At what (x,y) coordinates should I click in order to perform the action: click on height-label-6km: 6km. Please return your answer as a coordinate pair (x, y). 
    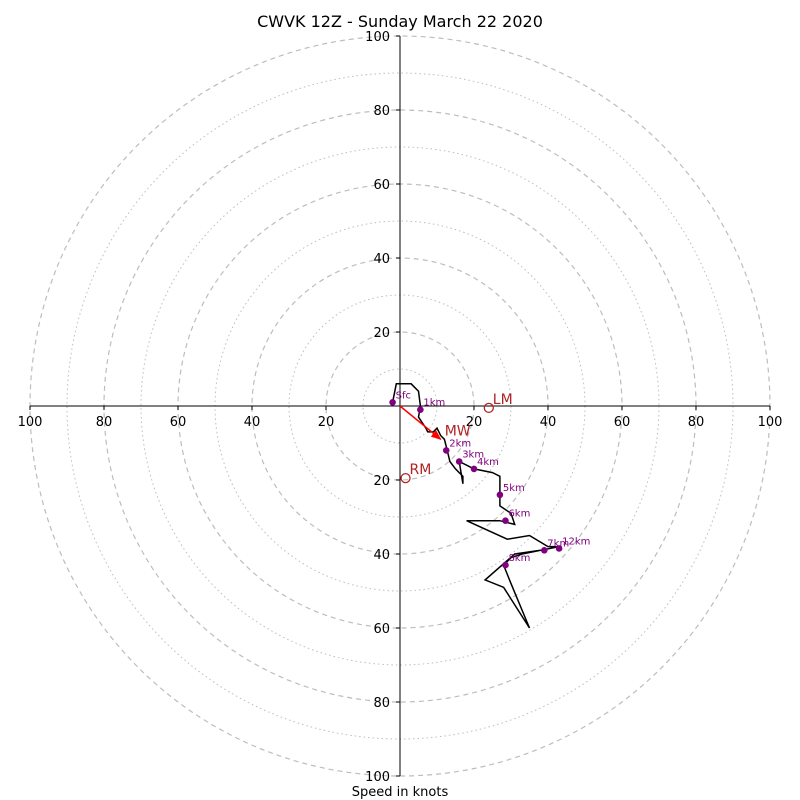
    Looking at the image, I should click on (519, 514).